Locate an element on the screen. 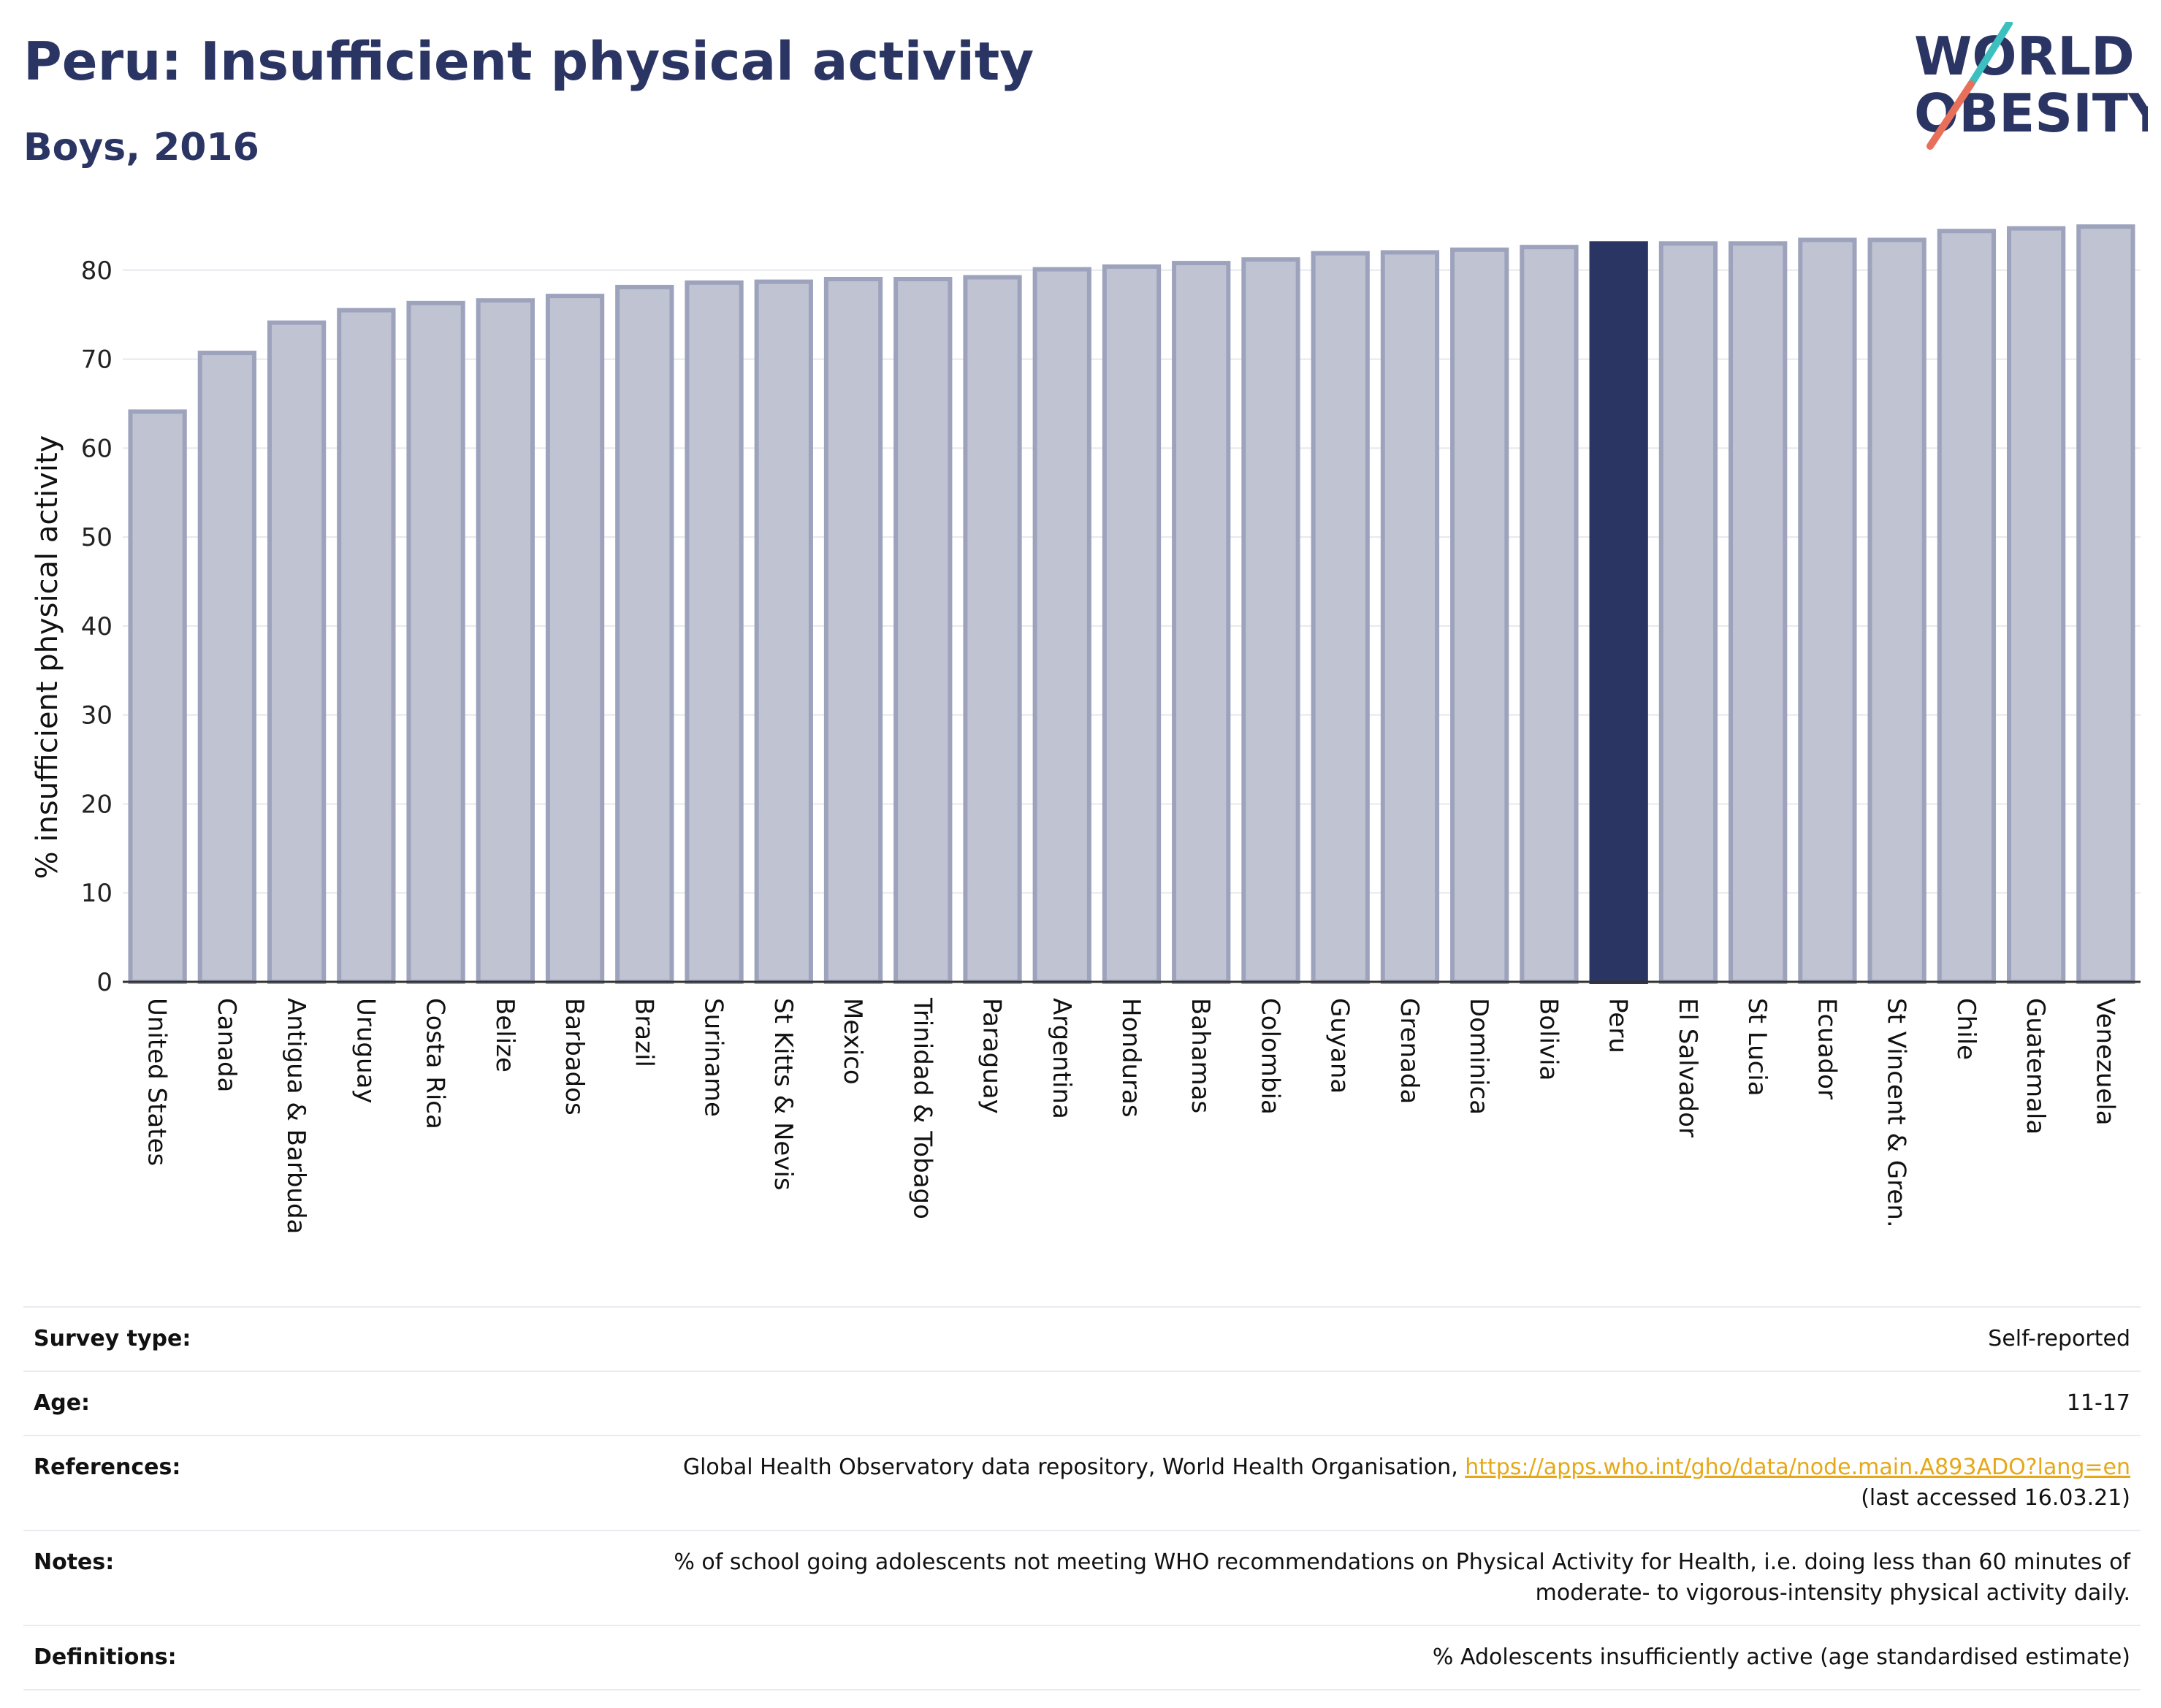 This screenshot has width=2161, height=1708. y-tick-label: 20 is located at coordinates (97, 804).